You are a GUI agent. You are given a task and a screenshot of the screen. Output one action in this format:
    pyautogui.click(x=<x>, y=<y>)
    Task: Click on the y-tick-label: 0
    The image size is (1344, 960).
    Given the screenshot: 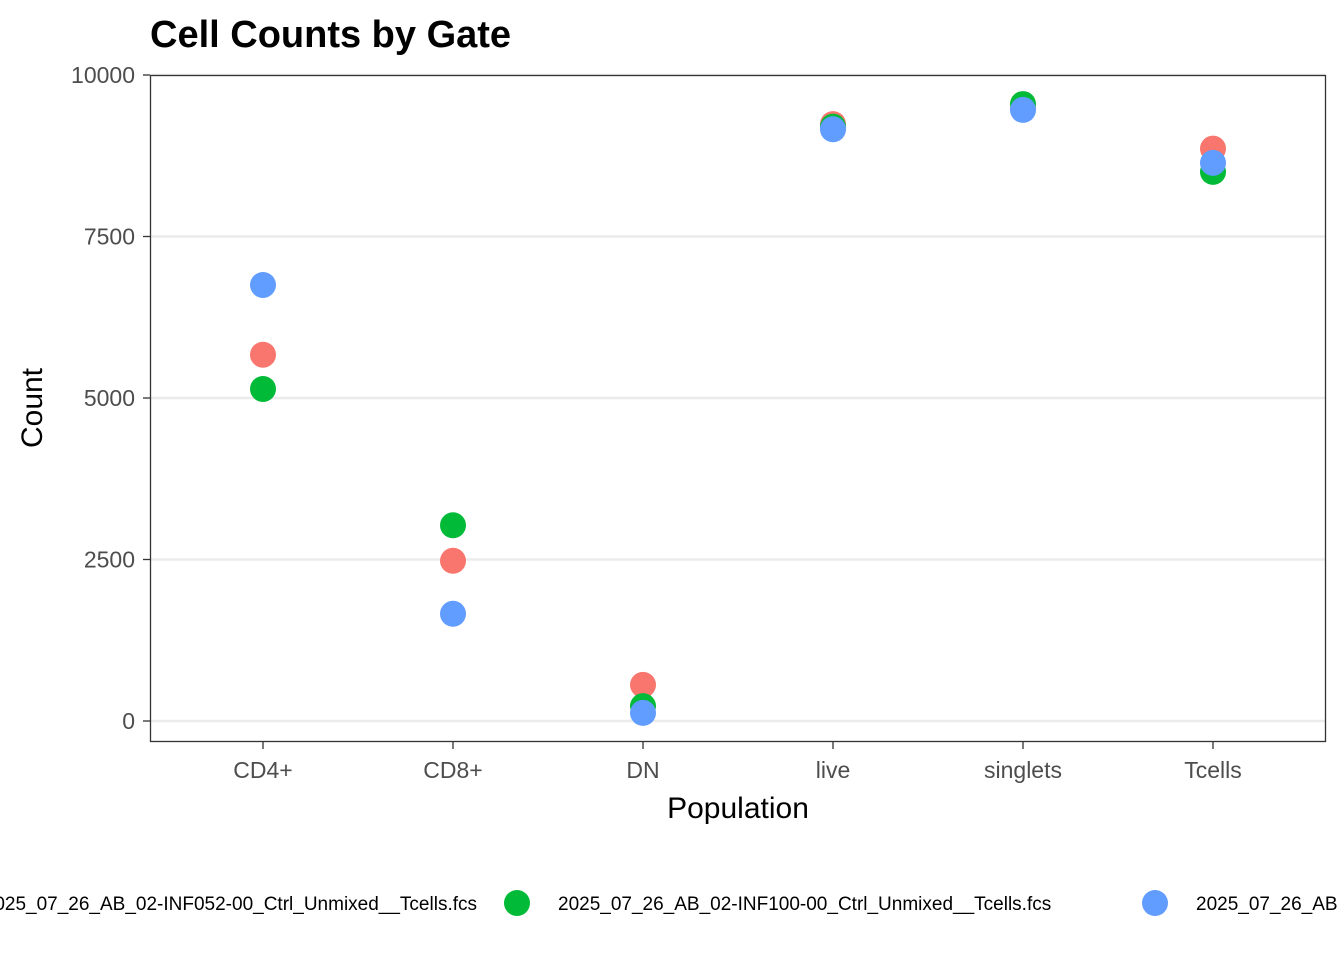 What is the action you would take?
    pyautogui.click(x=128, y=721)
    